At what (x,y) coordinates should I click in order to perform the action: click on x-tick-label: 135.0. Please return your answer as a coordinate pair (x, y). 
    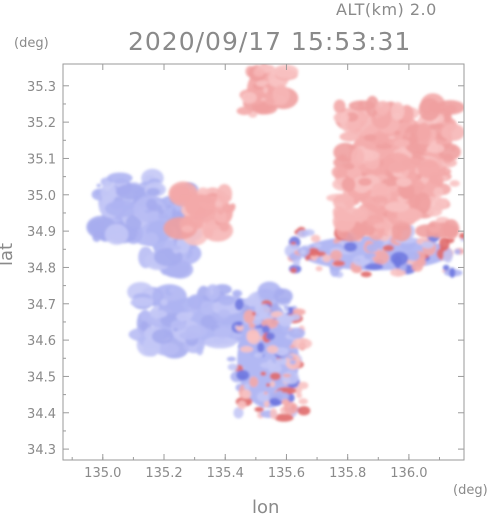
    Looking at the image, I should click on (102, 473).